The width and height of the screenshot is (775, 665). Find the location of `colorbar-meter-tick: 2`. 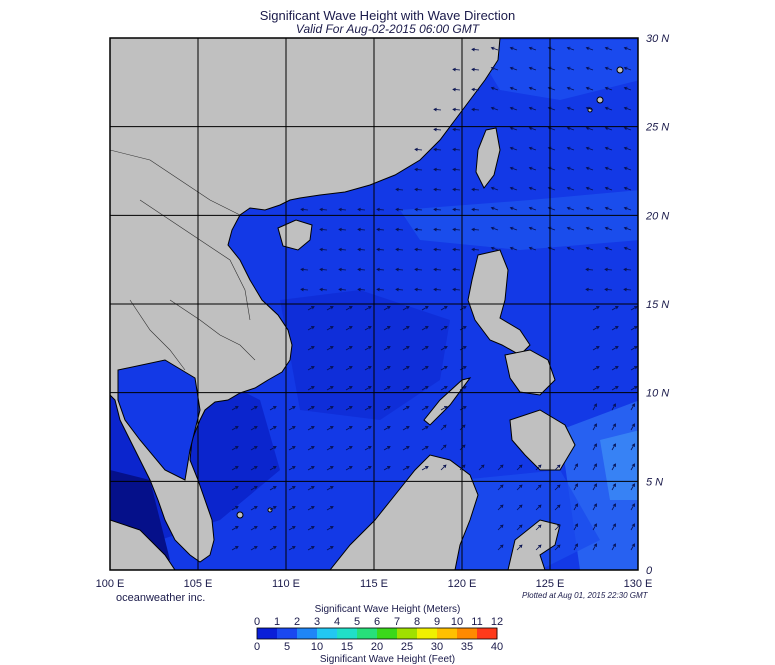

colorbar-meter-tick: 2 is located at coordinates (297, 622).